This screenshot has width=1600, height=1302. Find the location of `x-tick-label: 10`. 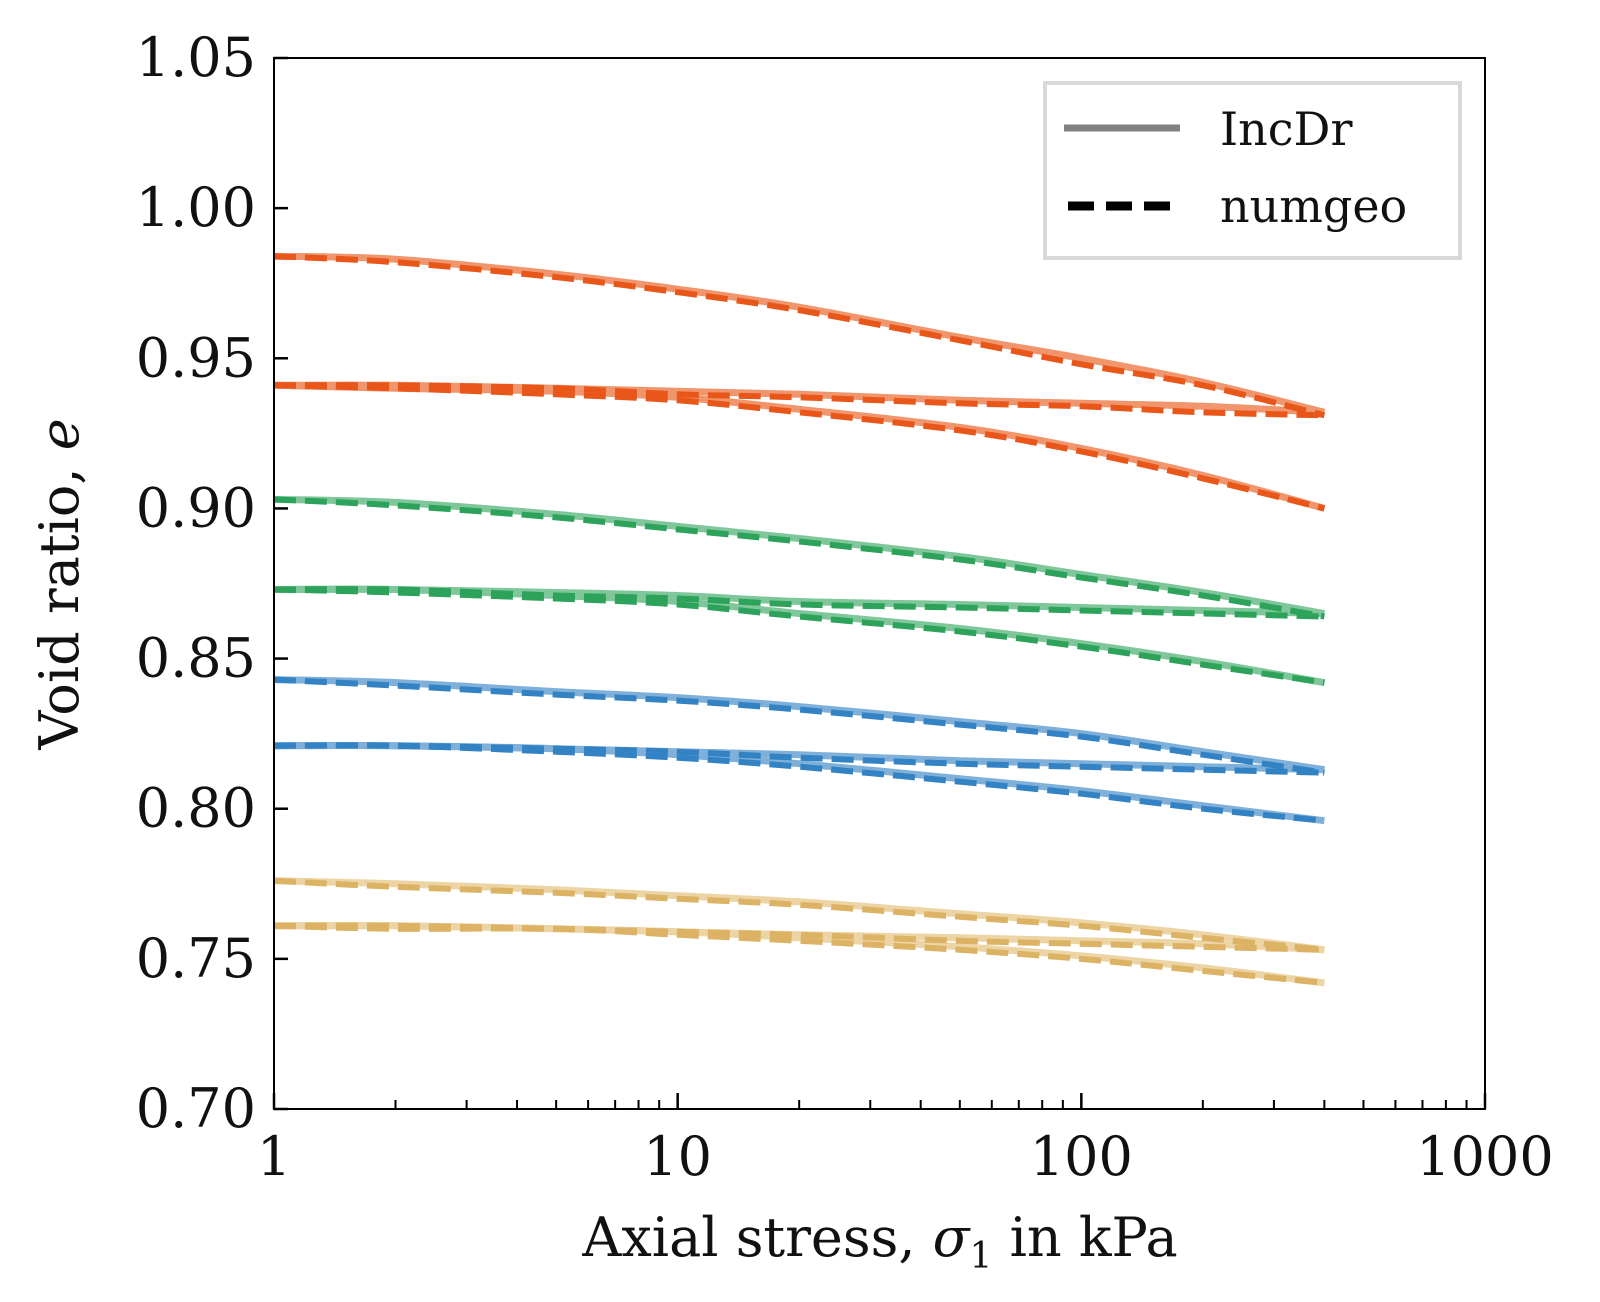

x-tick-label: 10 is located at coordinates (677, 1156).